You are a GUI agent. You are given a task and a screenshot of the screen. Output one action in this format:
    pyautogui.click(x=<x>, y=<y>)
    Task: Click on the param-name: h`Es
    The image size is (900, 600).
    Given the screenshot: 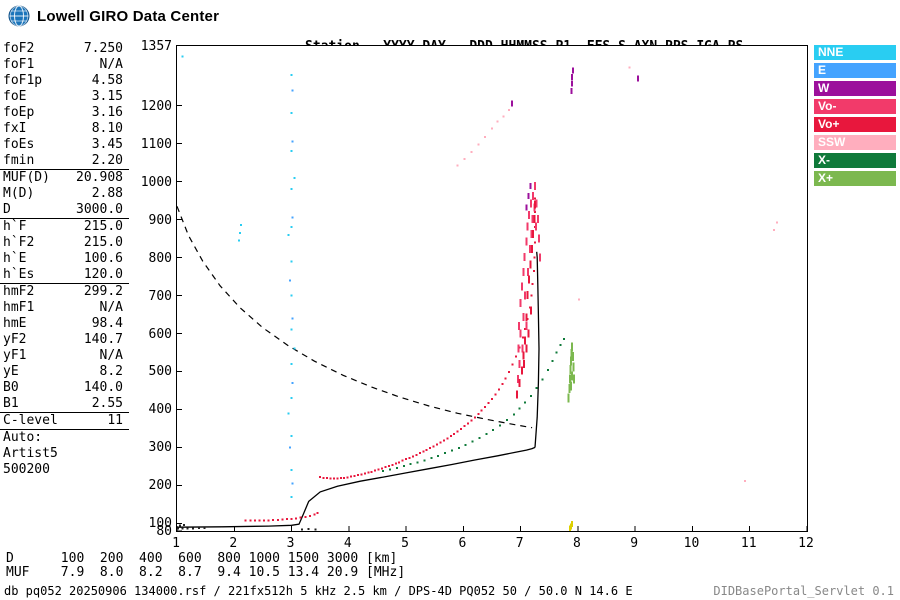 What is the action you would take?
    pyautogui.click(x=19, y=274)
    